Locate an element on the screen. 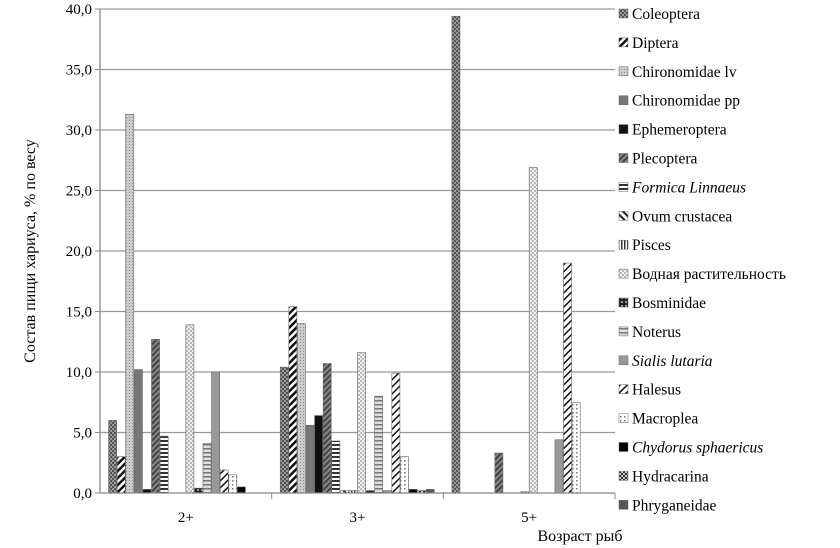 The image size is (840, 548). y-tick-label: 5,0 is located at coordinates (82, 434).